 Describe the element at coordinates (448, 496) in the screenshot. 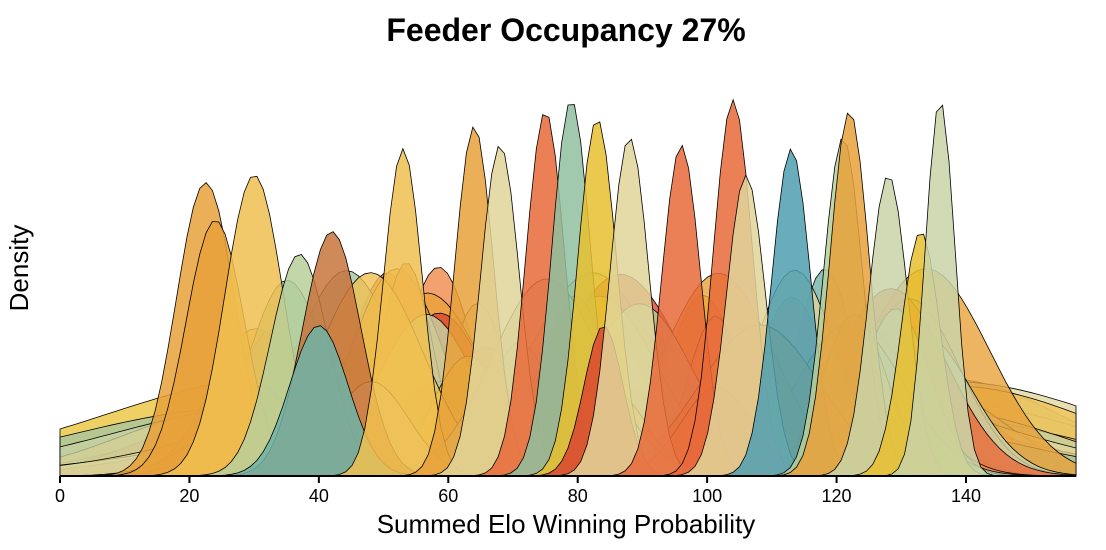

I see `x-tick-label-60: 60` at that location.